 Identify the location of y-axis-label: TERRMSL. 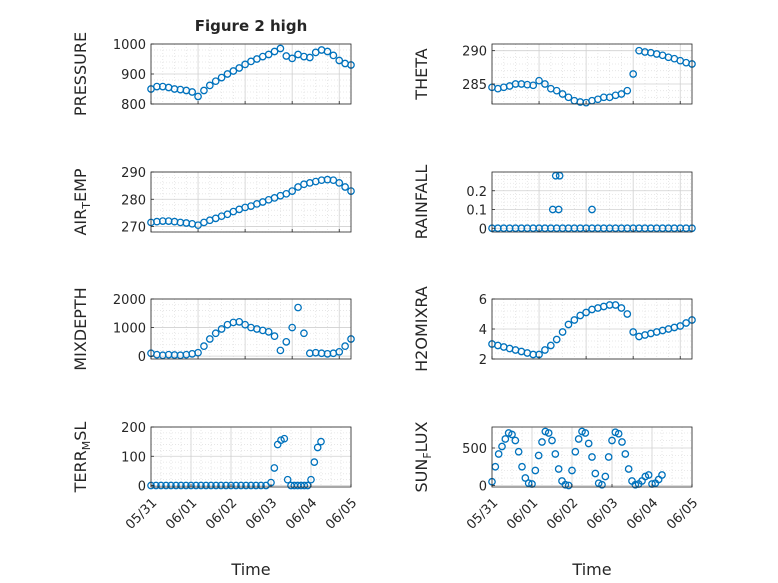
(82, 458).